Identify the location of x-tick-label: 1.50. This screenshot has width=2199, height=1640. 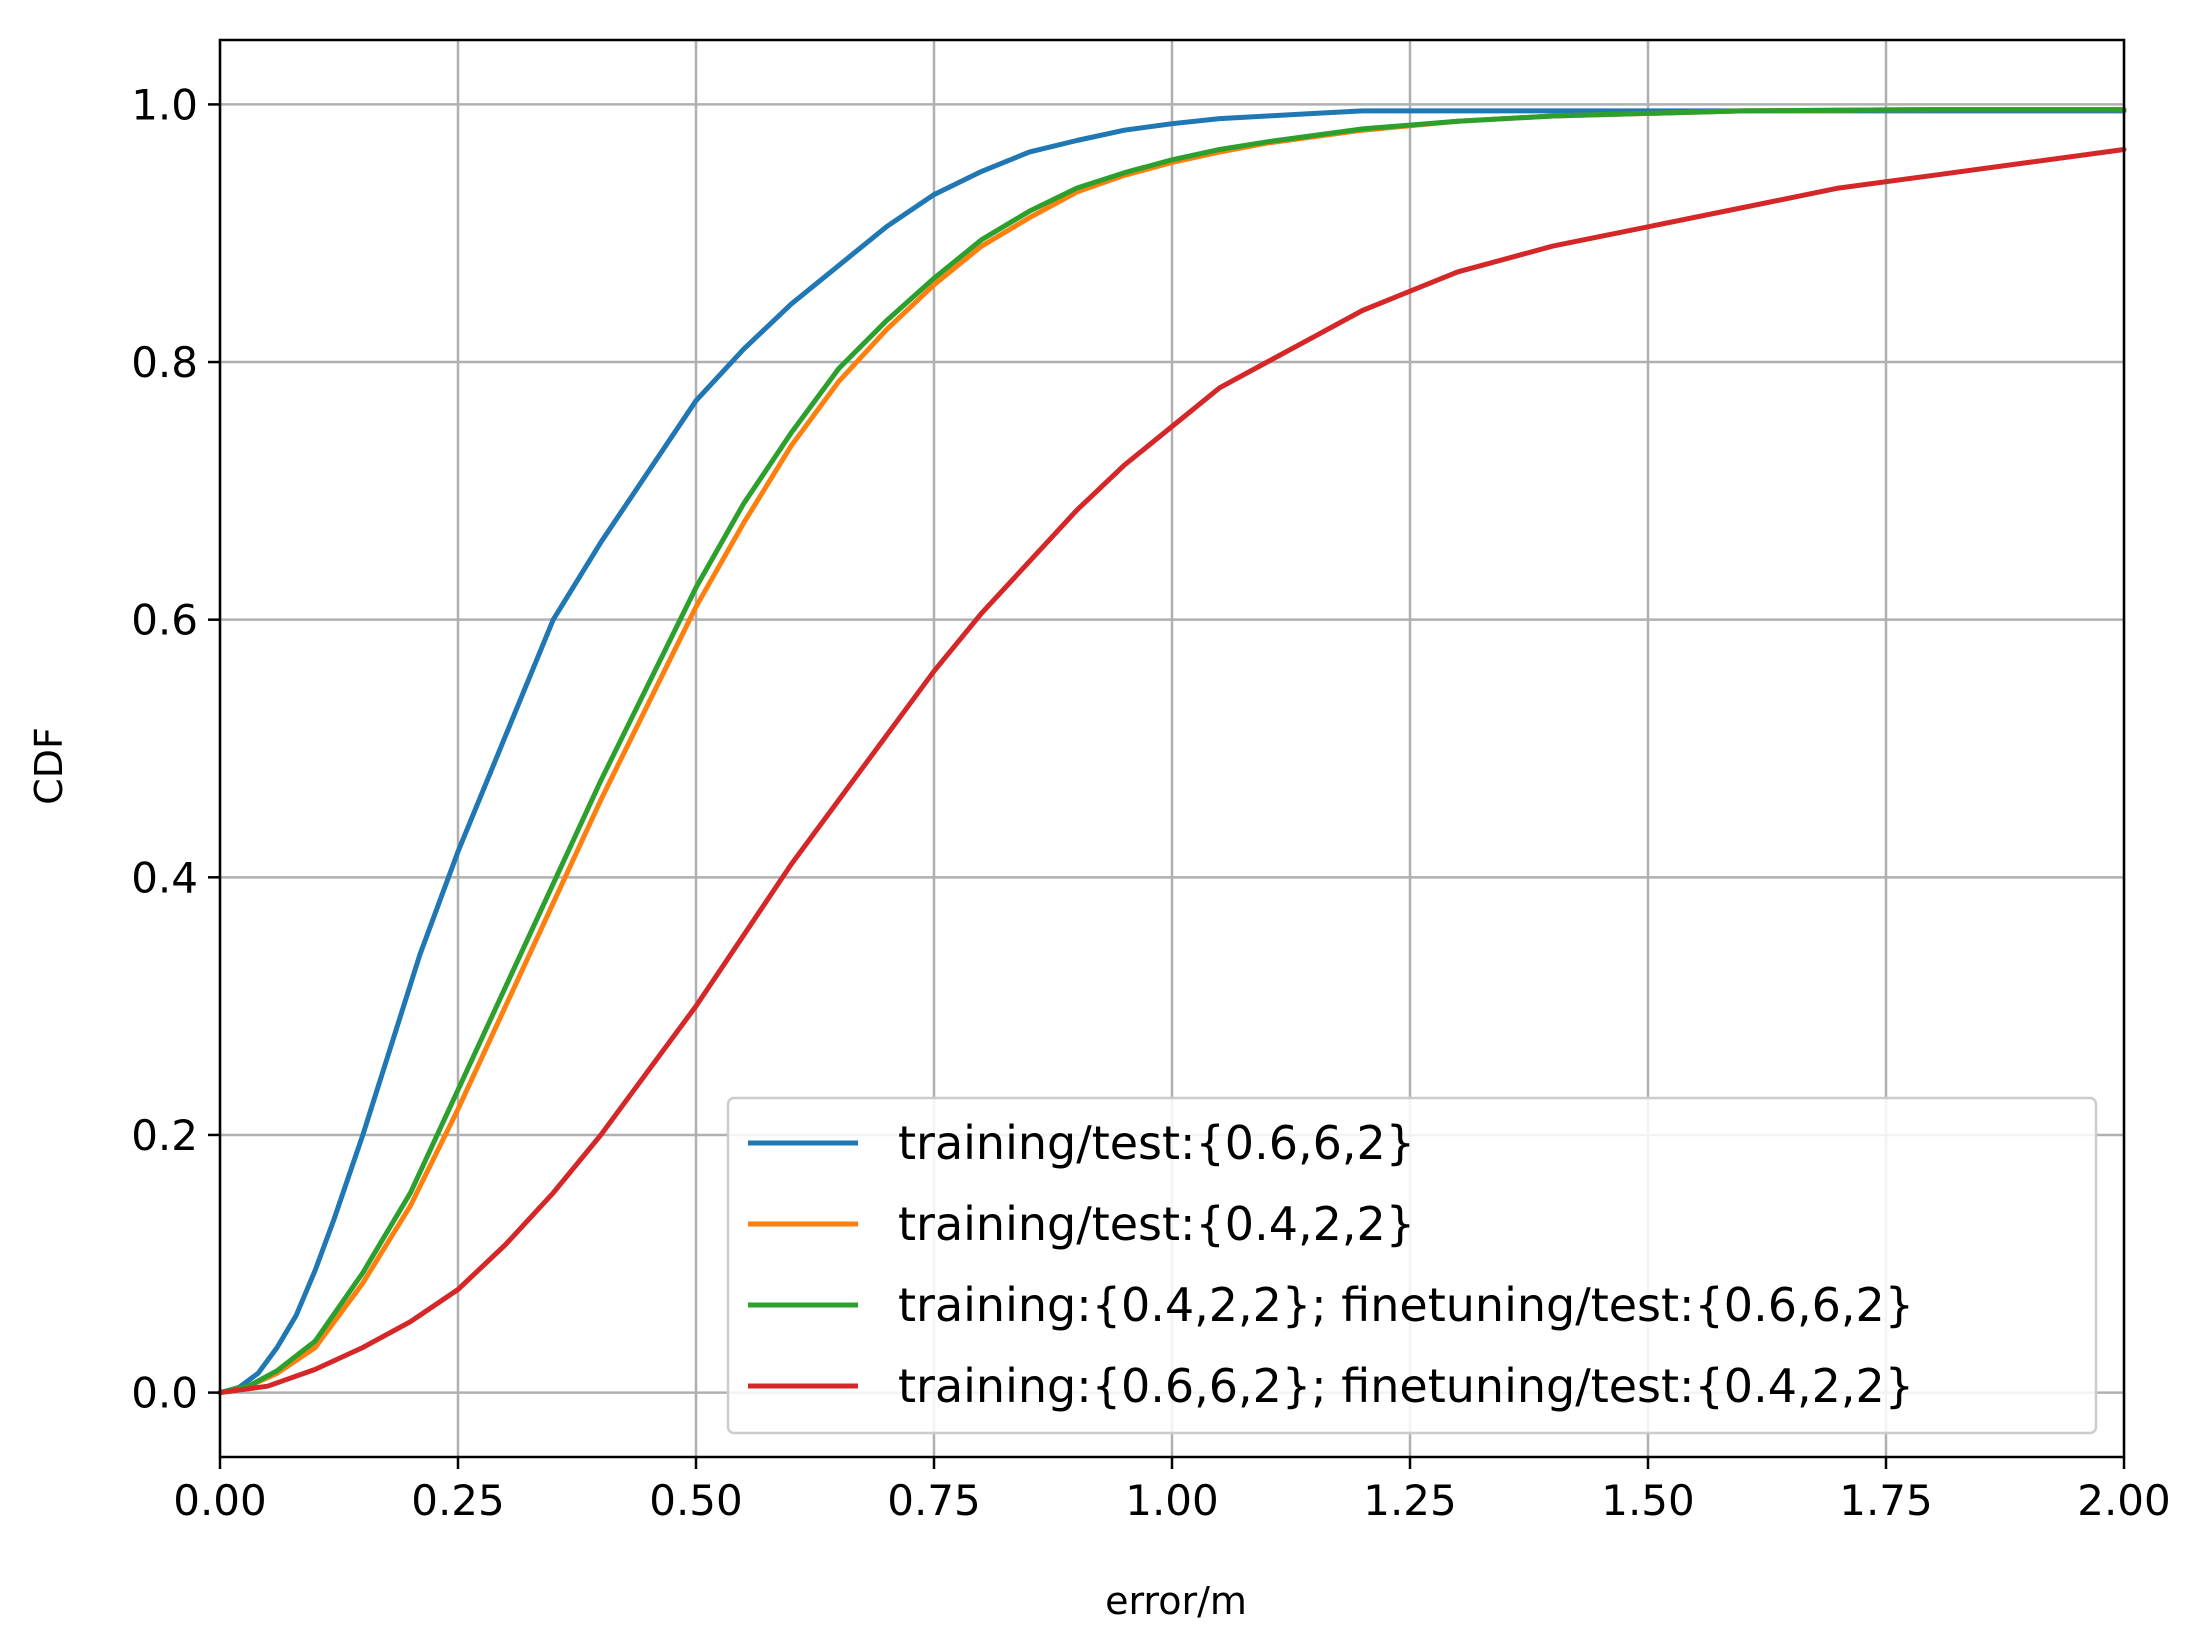
(1648, 1500).